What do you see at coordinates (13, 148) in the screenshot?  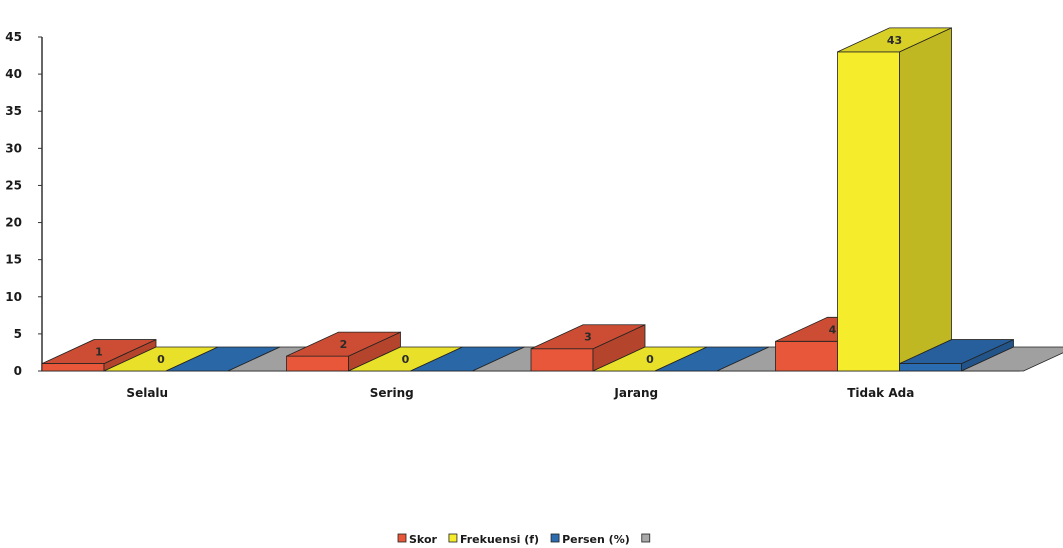 I see `y-tick-label: 30` at bounding box center [13, 148].